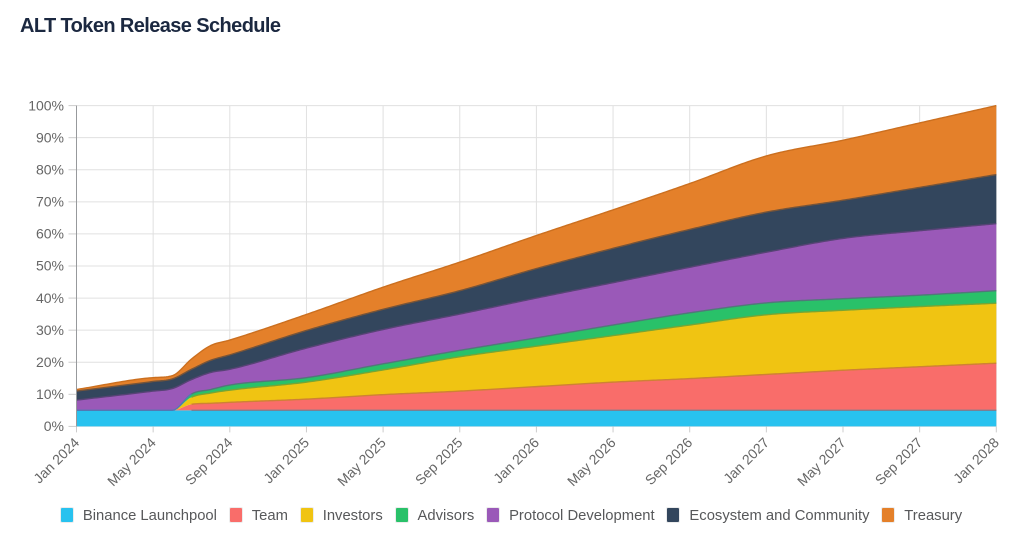  What do you see at coordinates (669, 461) in the screenshot?
I see `svg-text: Sep 2026` at bounding box center [669, 461].